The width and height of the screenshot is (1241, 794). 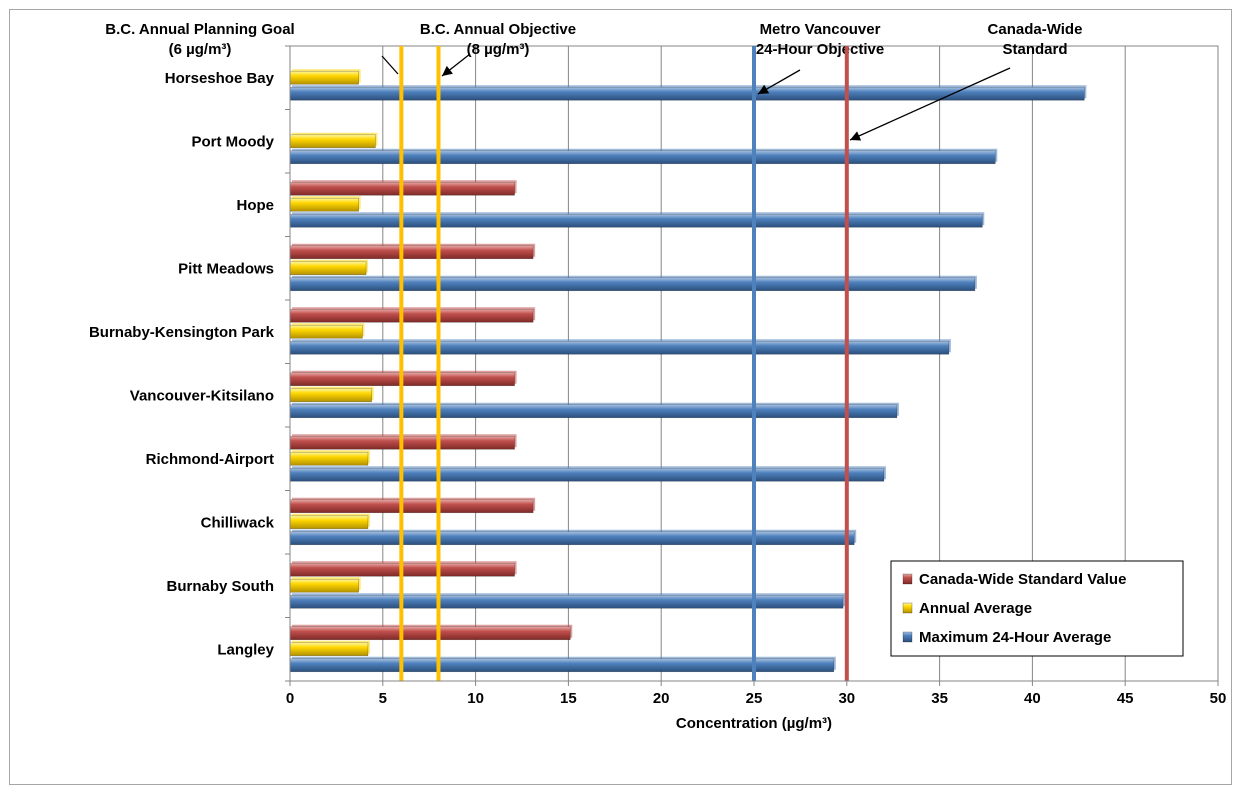 What do you see at coordinates (290, 698) in the screenshot?
I see `x-tick-label: 0` at bounding box center [290, 698].